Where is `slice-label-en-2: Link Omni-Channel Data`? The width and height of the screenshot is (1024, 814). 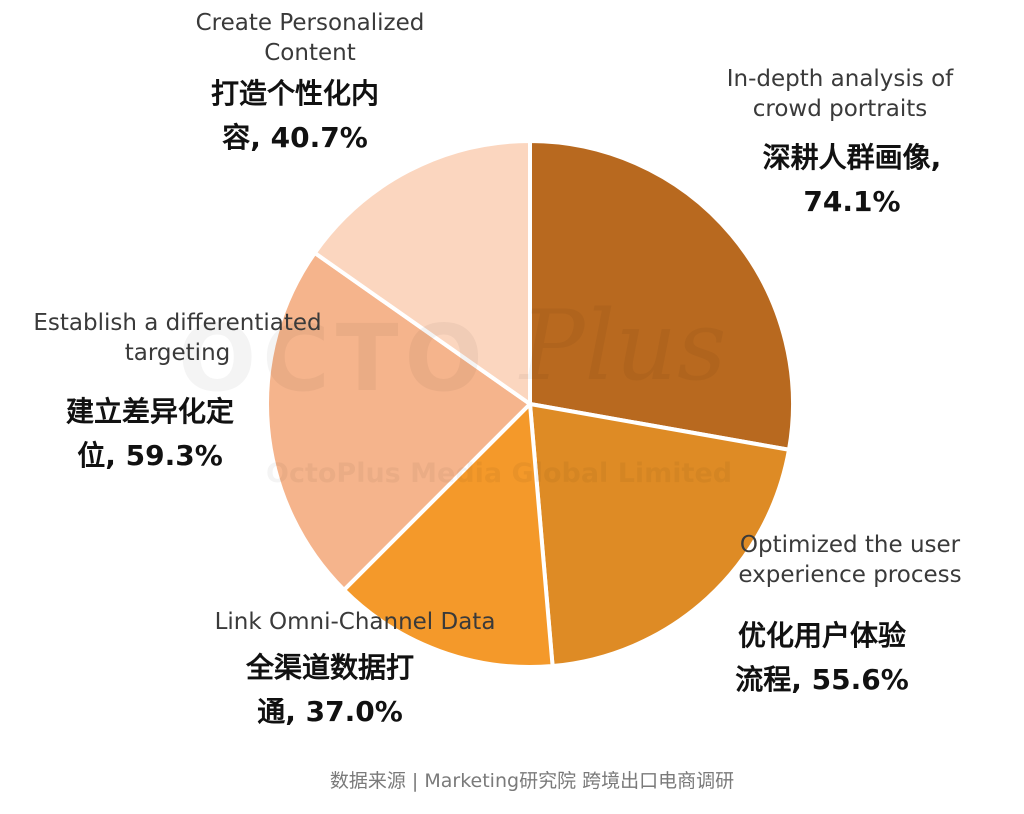 slice-label-en-2: Link Omni-Channel Data is located at coordinates (355, 622).